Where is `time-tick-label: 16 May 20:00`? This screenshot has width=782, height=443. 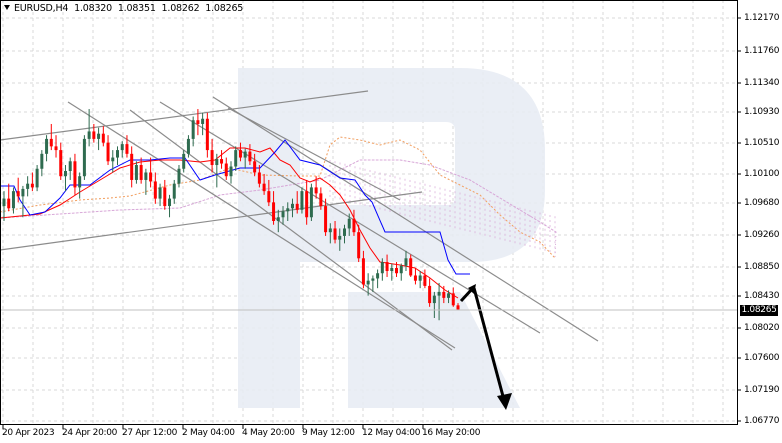 time-tick-label: 16 May 20:00 is located at coordinates (451, 433).